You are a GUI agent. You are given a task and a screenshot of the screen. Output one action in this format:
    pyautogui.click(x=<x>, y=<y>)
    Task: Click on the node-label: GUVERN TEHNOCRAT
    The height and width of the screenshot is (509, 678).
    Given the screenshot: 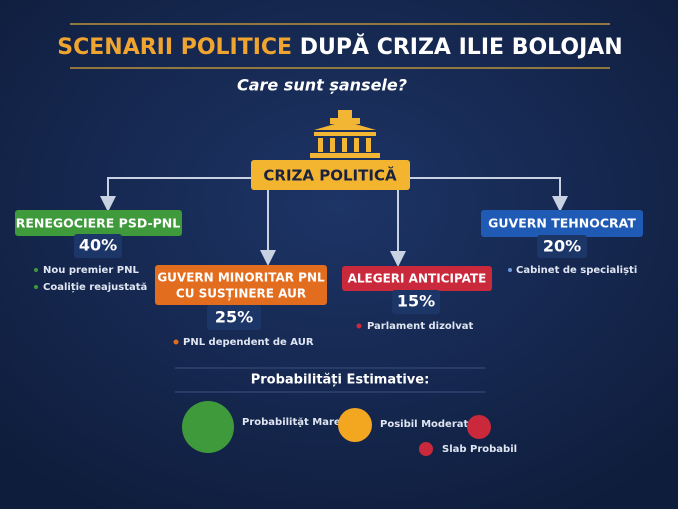 What is the action you would take?
    pyautogui.click(x=562, y=223)
    